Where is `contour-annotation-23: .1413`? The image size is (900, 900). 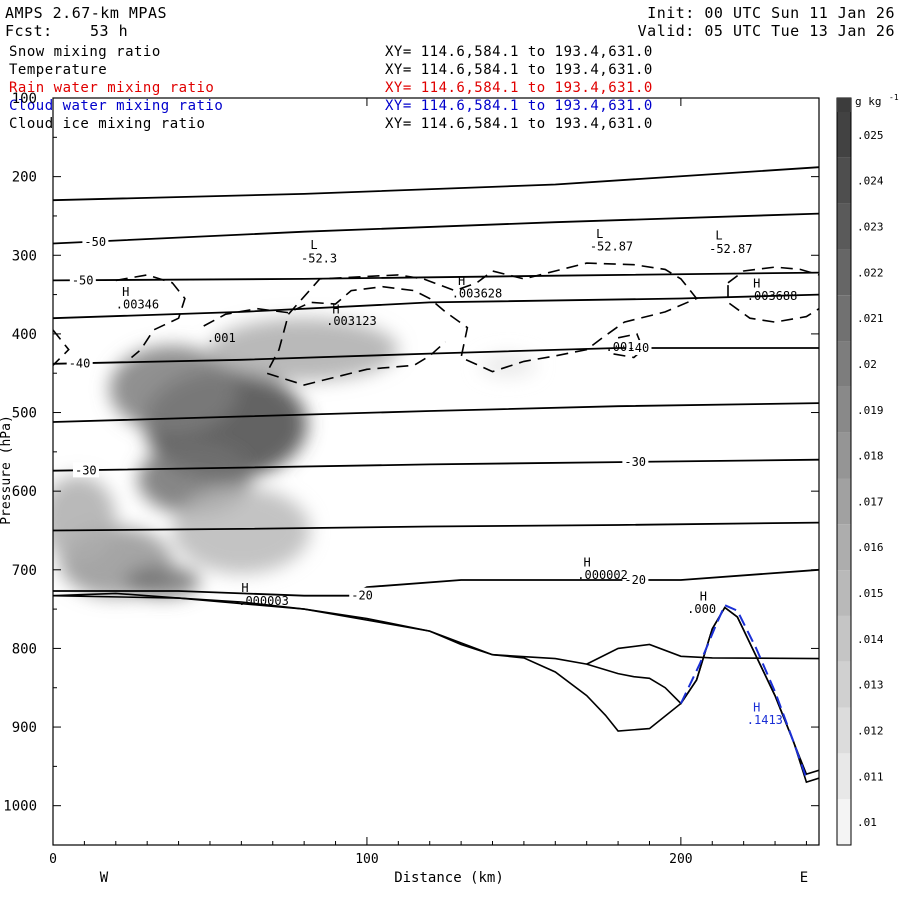
contour-annotation-23: .1413 is located at coordinates (765, 720).